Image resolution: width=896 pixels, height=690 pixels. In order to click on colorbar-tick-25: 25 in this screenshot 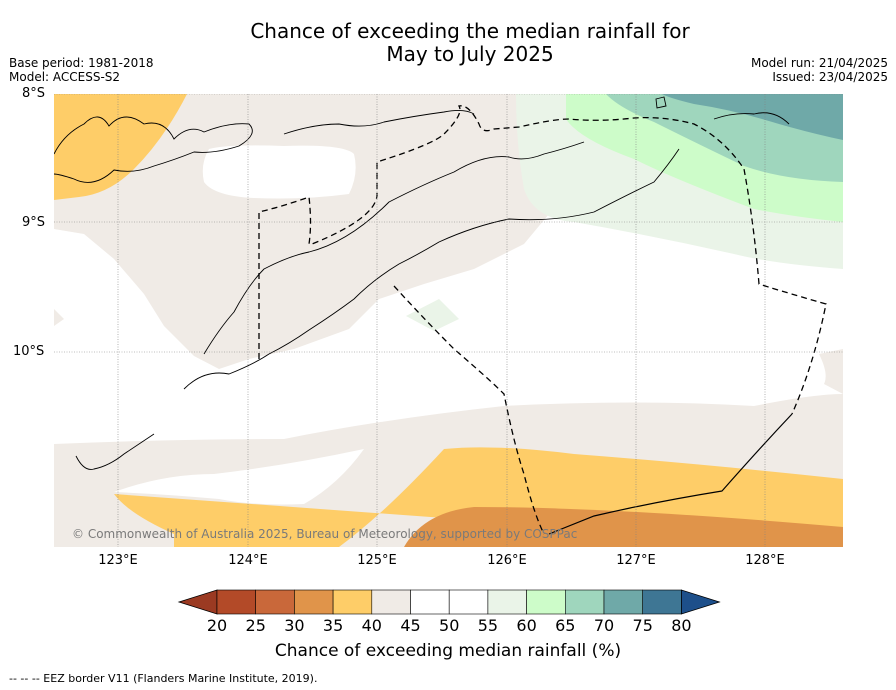, I will do `click(255, 625)`.